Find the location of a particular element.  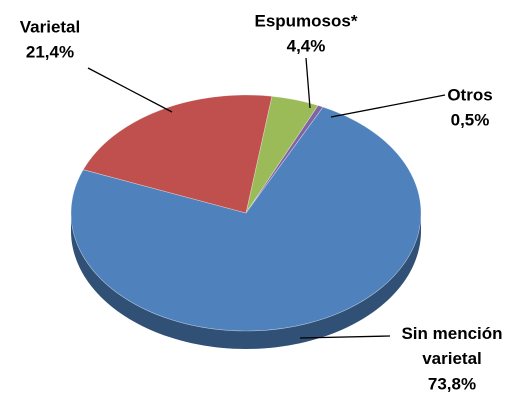

category-label: Sin mención varietal is located at coordinates (451, 346).